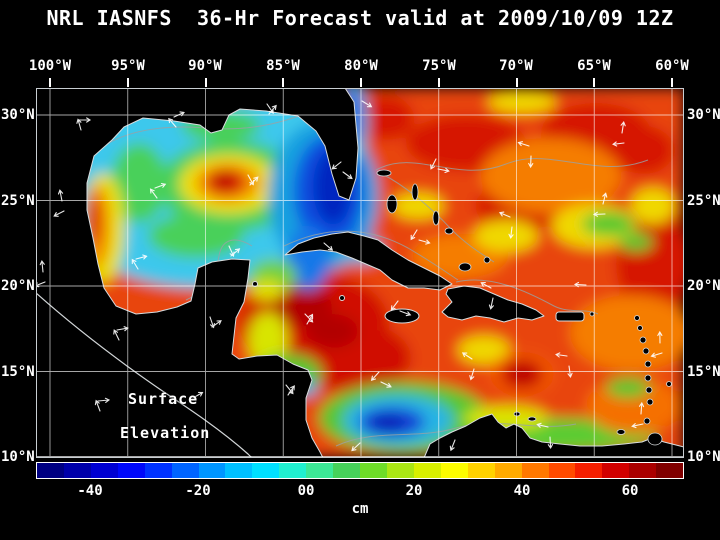 The width and height of the screenshot is (720, 540). I want to click on colorbar-unit-label: cm, so click(360, 509).